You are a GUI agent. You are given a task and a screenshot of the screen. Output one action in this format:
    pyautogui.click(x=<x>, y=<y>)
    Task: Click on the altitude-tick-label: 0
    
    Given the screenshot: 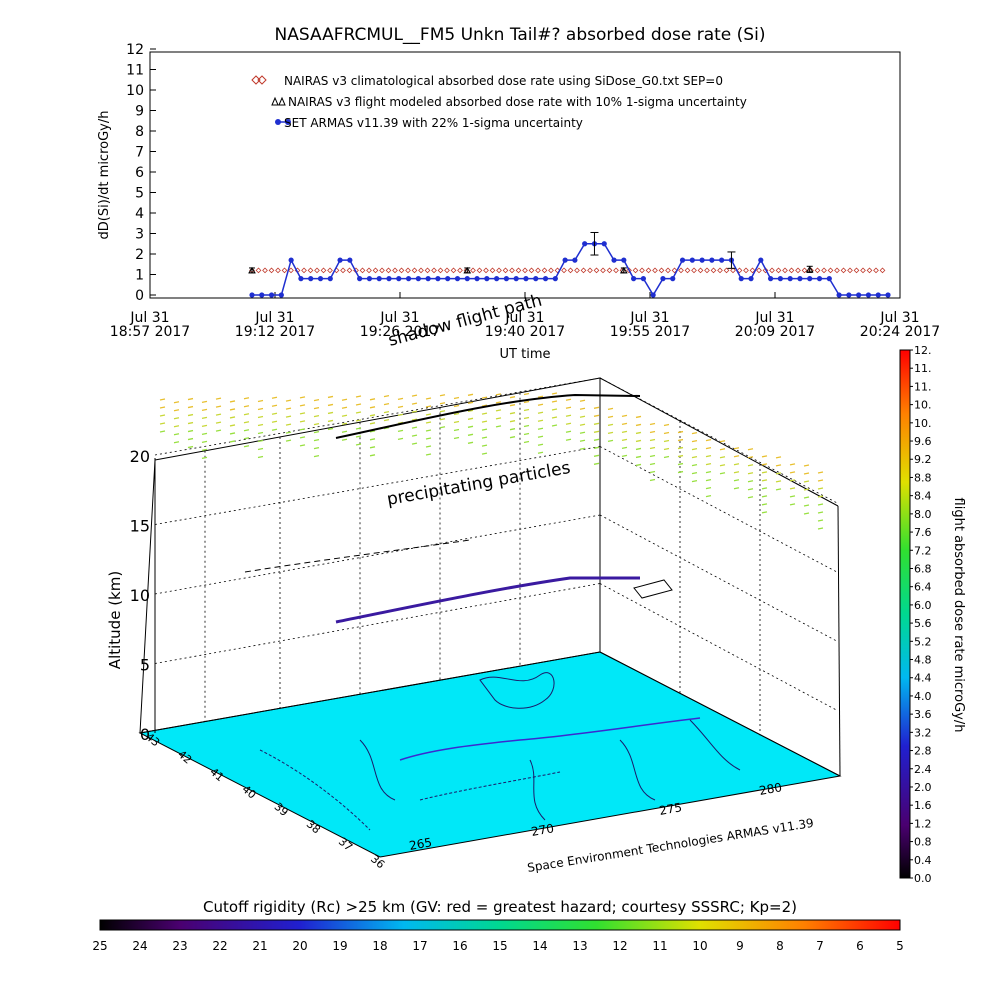 What is the action you would take?
    pyautogui.click(x=145, y=734)
    